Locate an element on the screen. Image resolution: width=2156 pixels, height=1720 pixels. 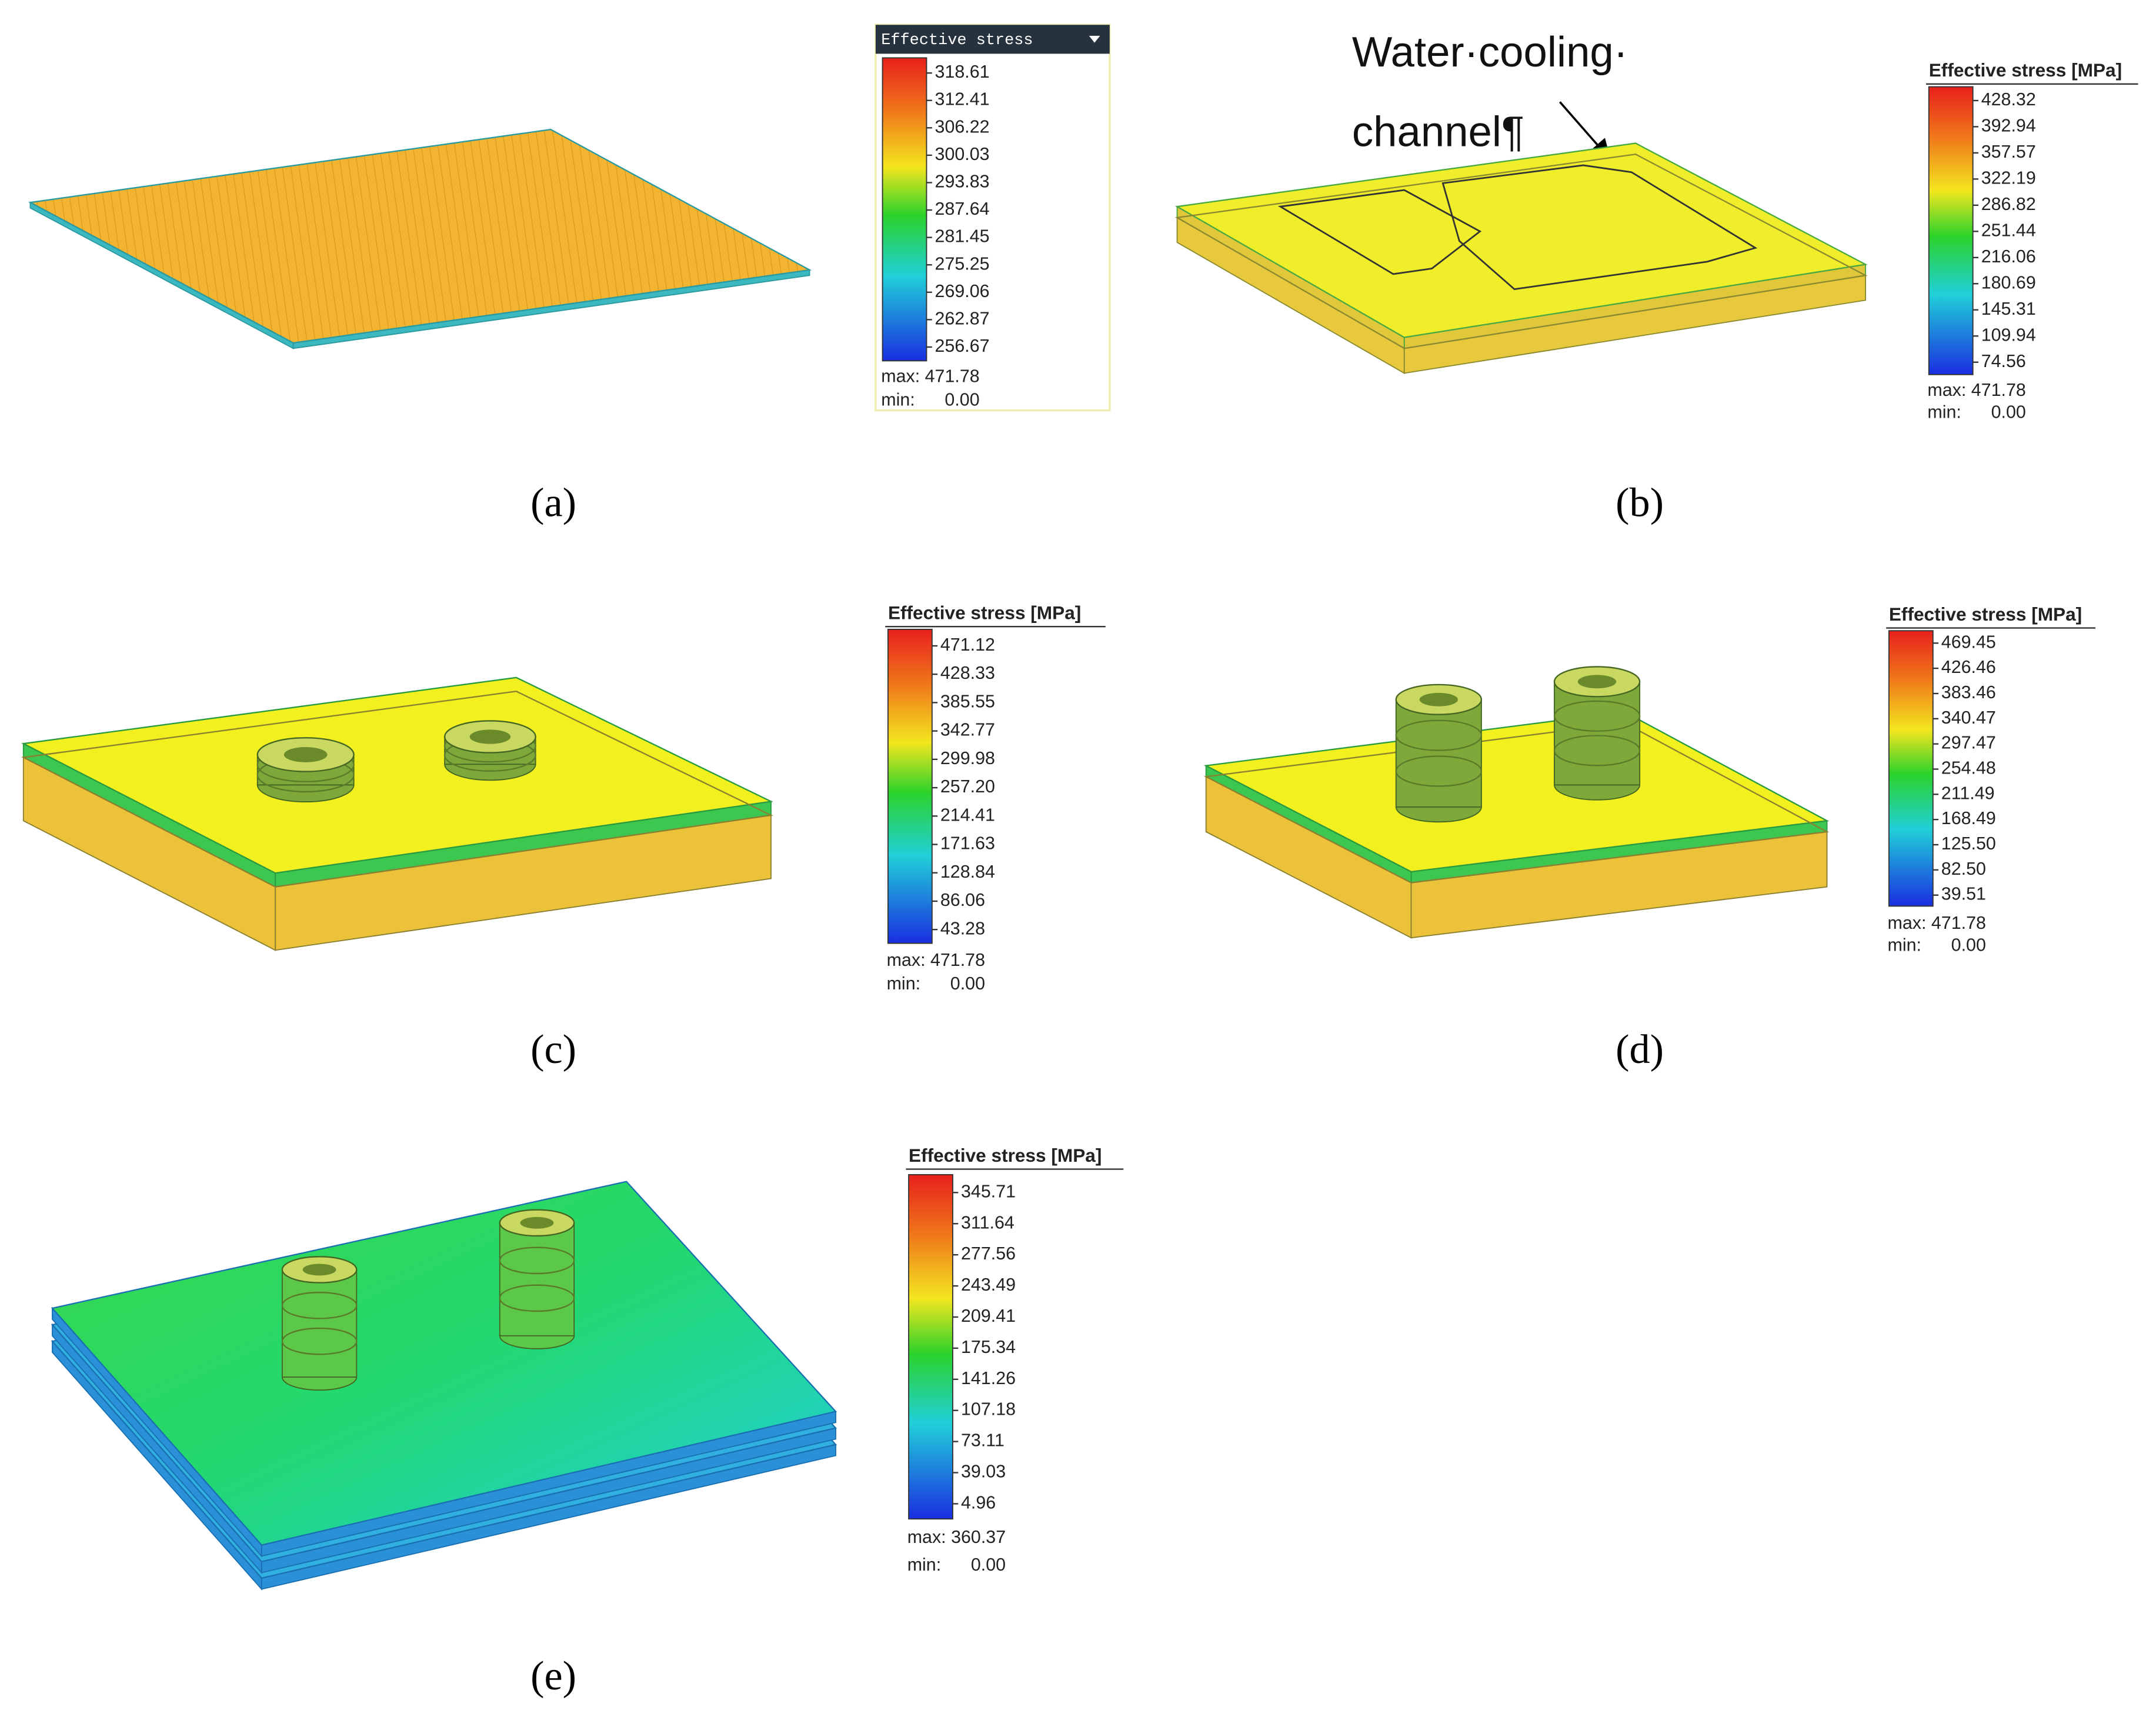
tick-label: 262.87 is located at coordinates (963, 318).